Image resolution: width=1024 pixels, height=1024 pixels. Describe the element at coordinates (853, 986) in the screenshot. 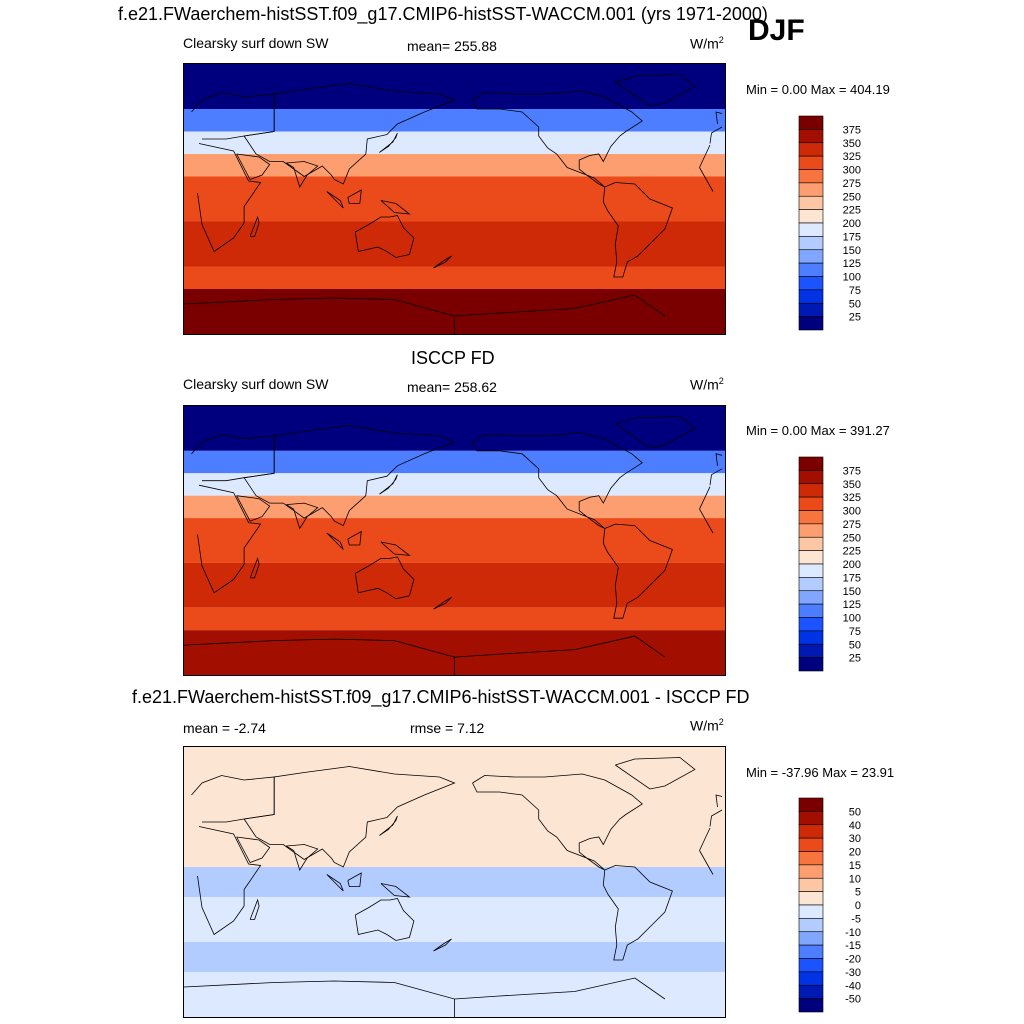

I see `colorbar-3-tick-label: -40` at that location.